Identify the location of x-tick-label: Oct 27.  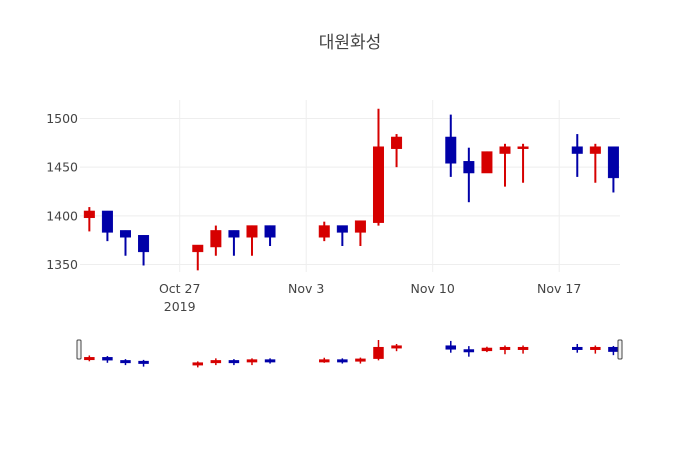
(180, 288).